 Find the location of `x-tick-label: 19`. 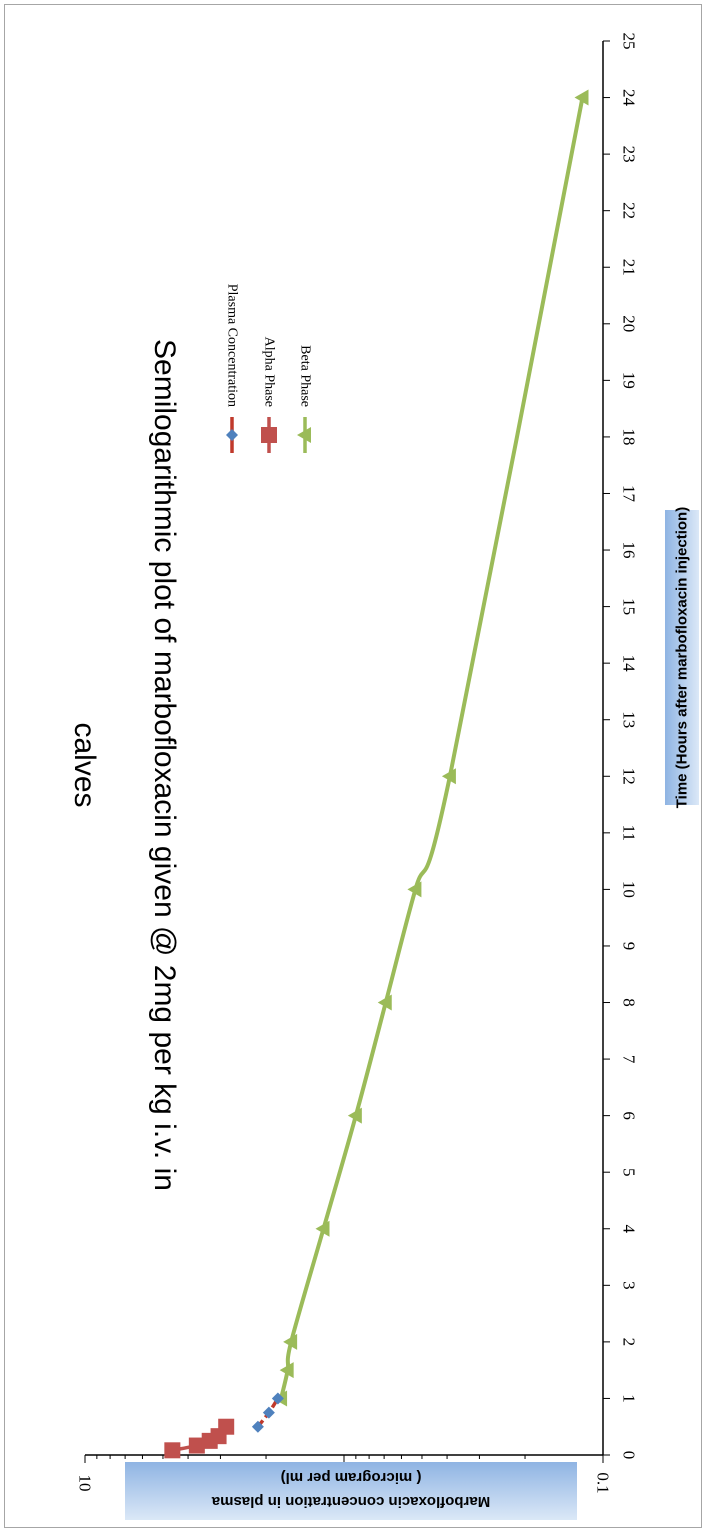

x-tick-label: 19 is located at coordinates (629, 380).